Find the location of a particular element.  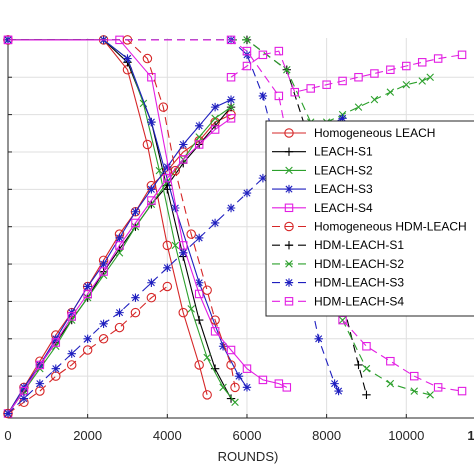

x-axis-label: ROUNDS) is located at coordinates (248, 456).